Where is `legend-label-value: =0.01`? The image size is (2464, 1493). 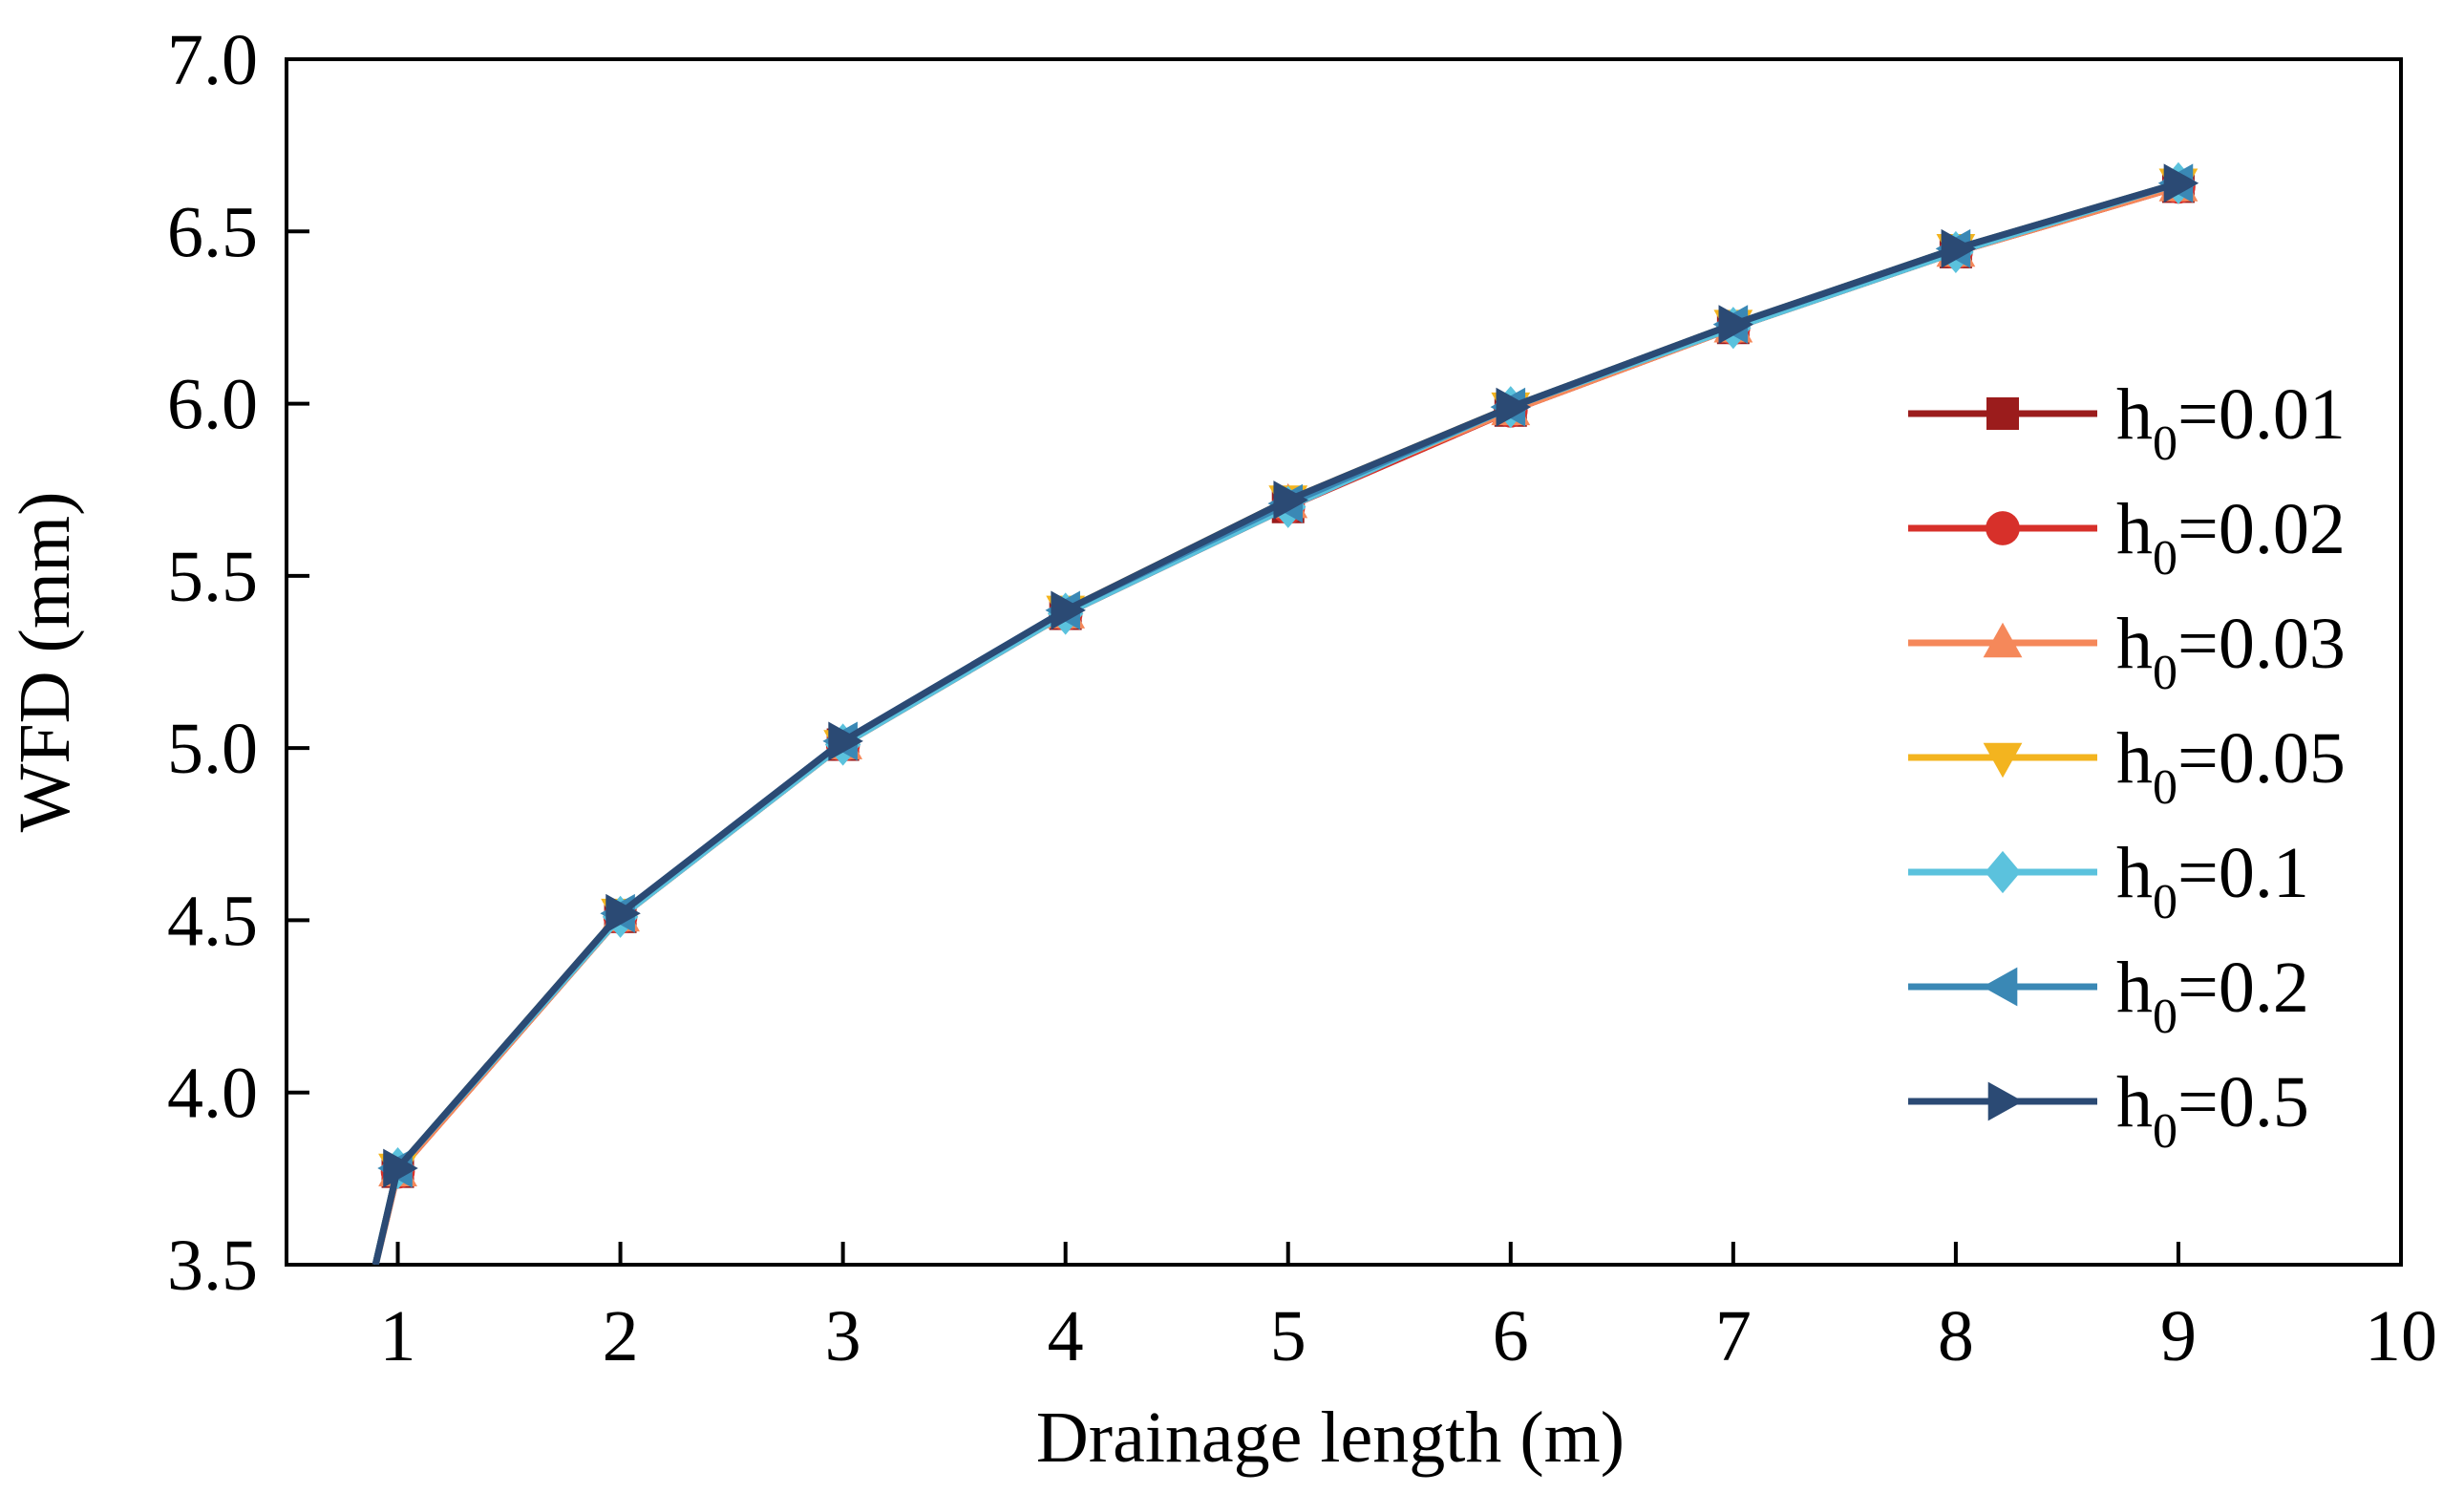 legend-label-value: =0.01 is located at coordinates (2261, 414).